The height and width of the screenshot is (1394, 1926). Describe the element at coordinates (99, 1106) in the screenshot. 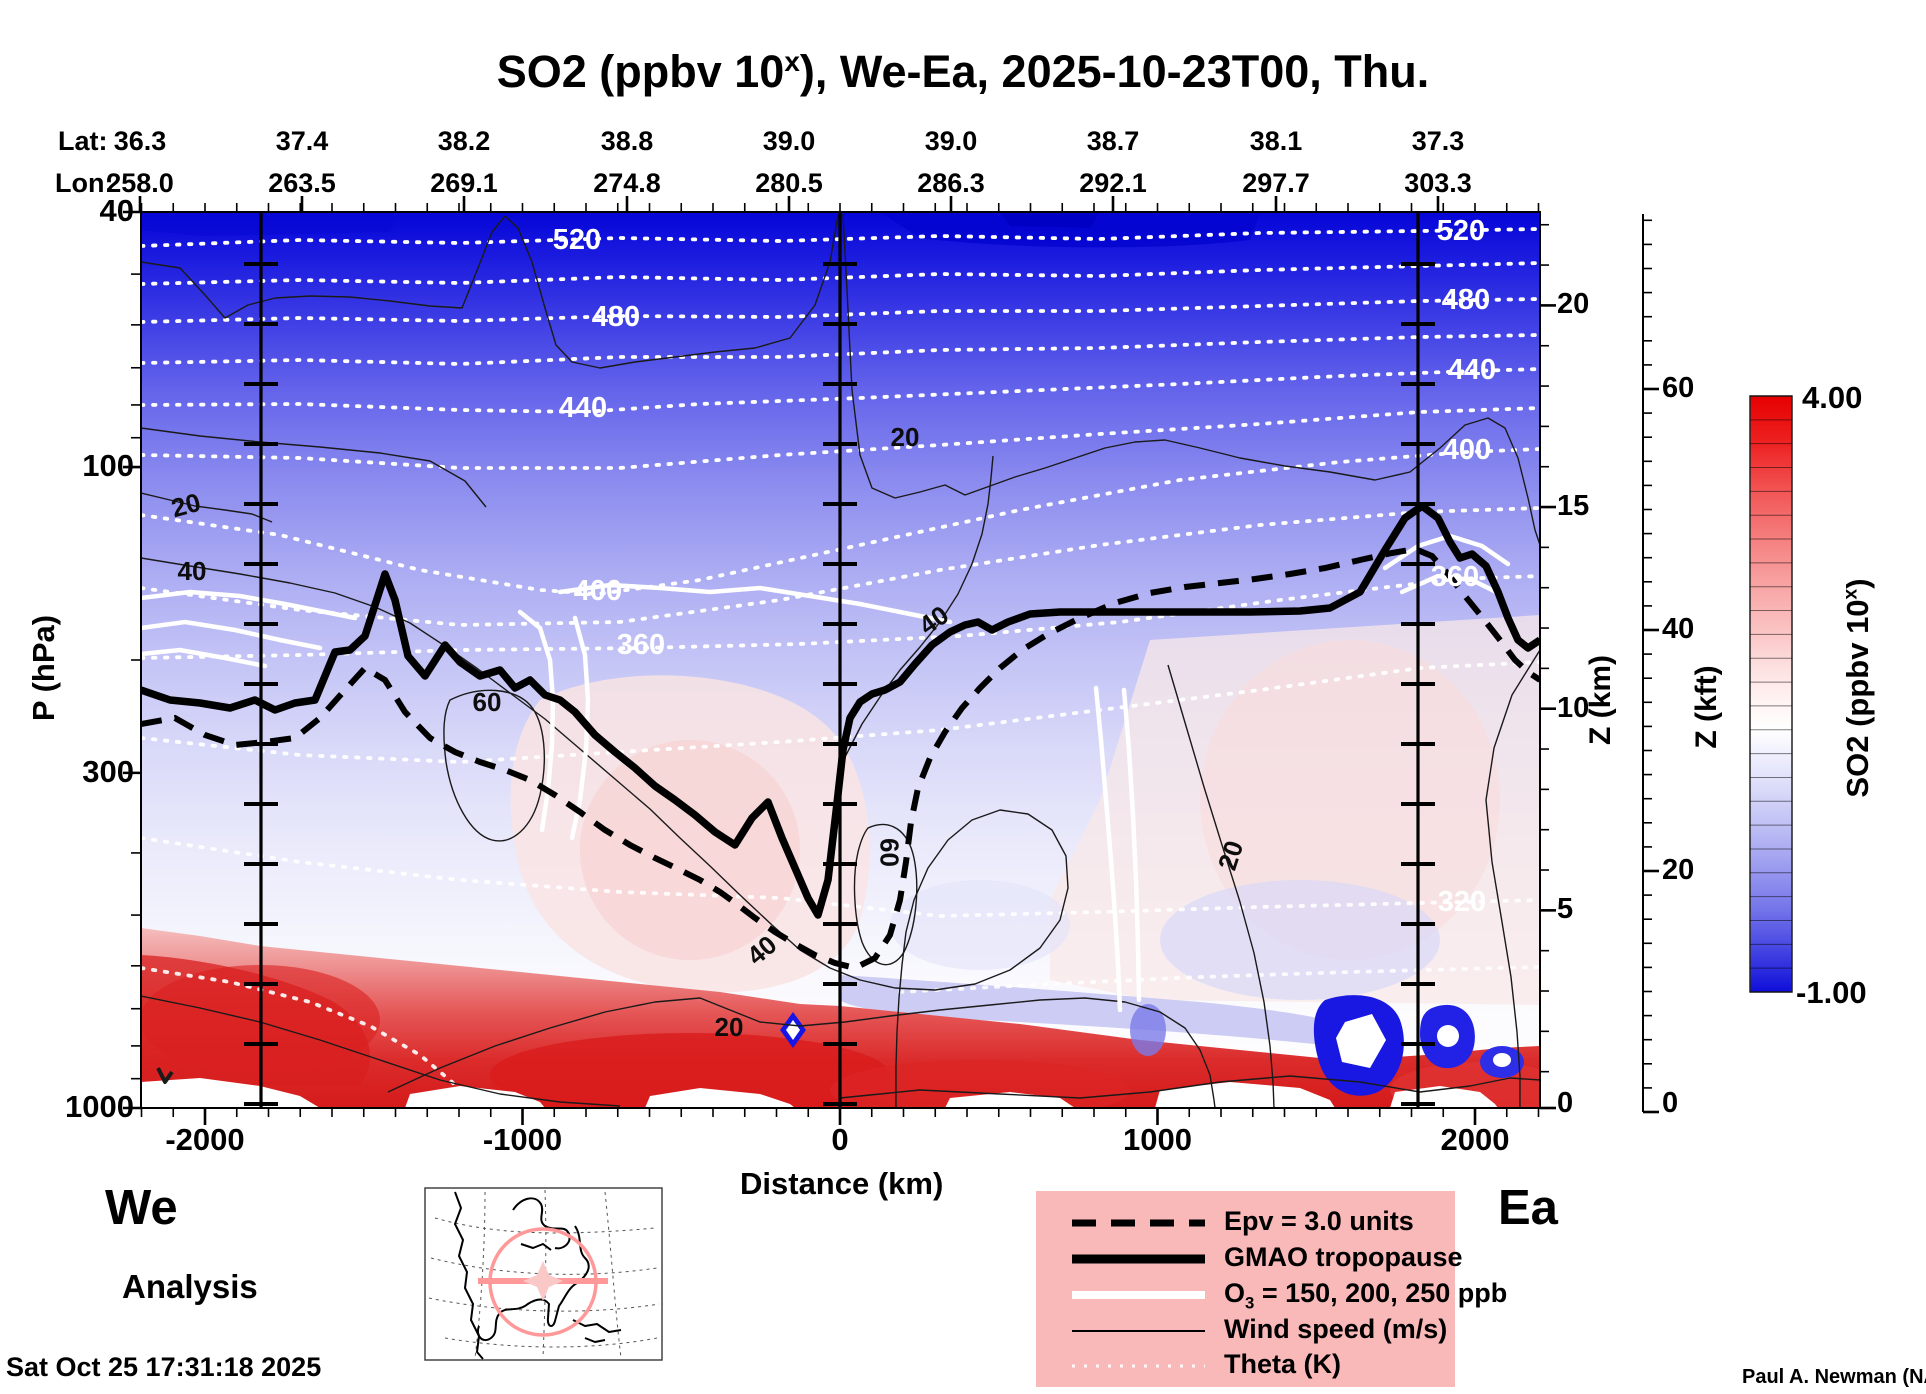

I see `pressure-tick-label: 1000` at that location.